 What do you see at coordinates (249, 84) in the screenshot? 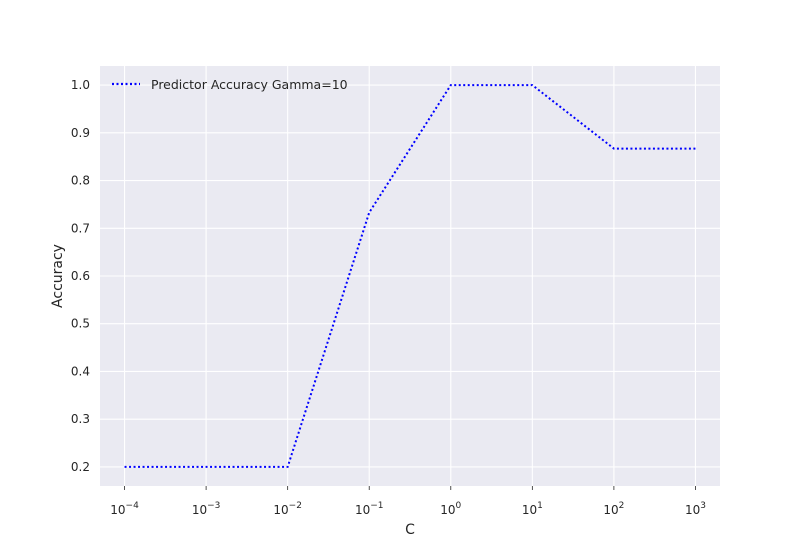
I see `legend-label: Predictor Accuracy Gamma=10` at bounding box center [249, 84].